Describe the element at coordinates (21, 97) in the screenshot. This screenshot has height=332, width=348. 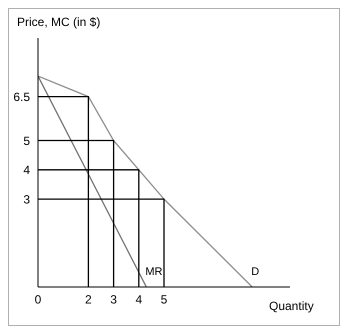
I see `y-tick-label: 6.5` at that location.